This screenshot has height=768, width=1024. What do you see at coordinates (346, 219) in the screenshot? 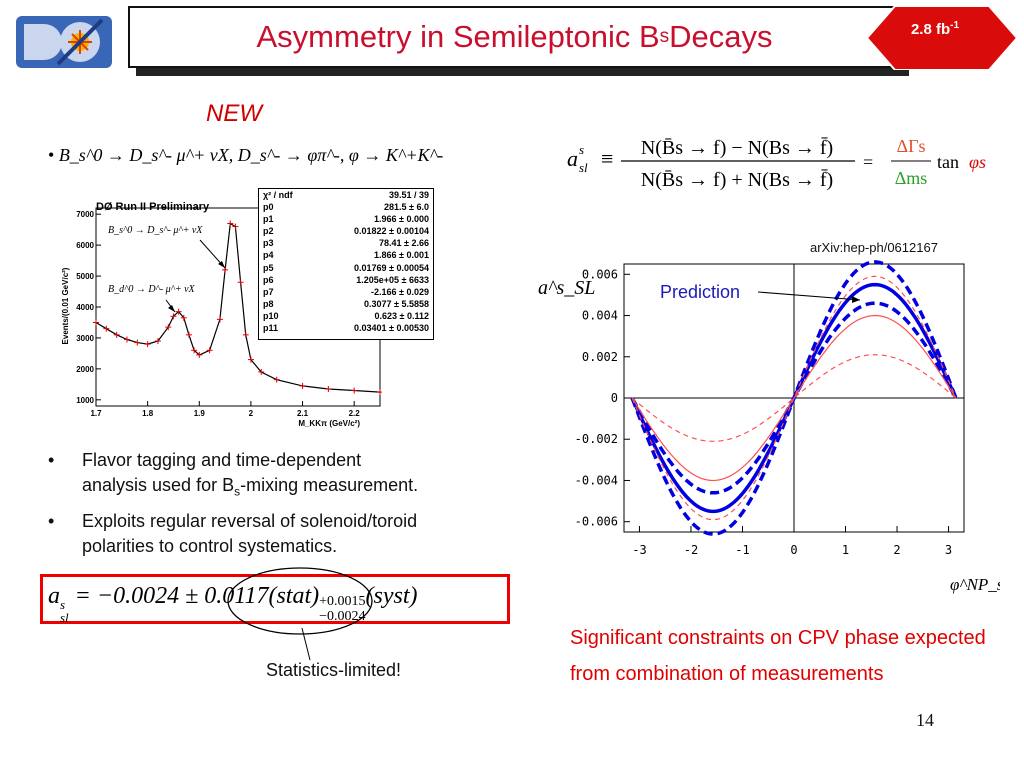
I see `fit-param-row: p1 1.966 ± 0.000` at bounding box center [346, 219].